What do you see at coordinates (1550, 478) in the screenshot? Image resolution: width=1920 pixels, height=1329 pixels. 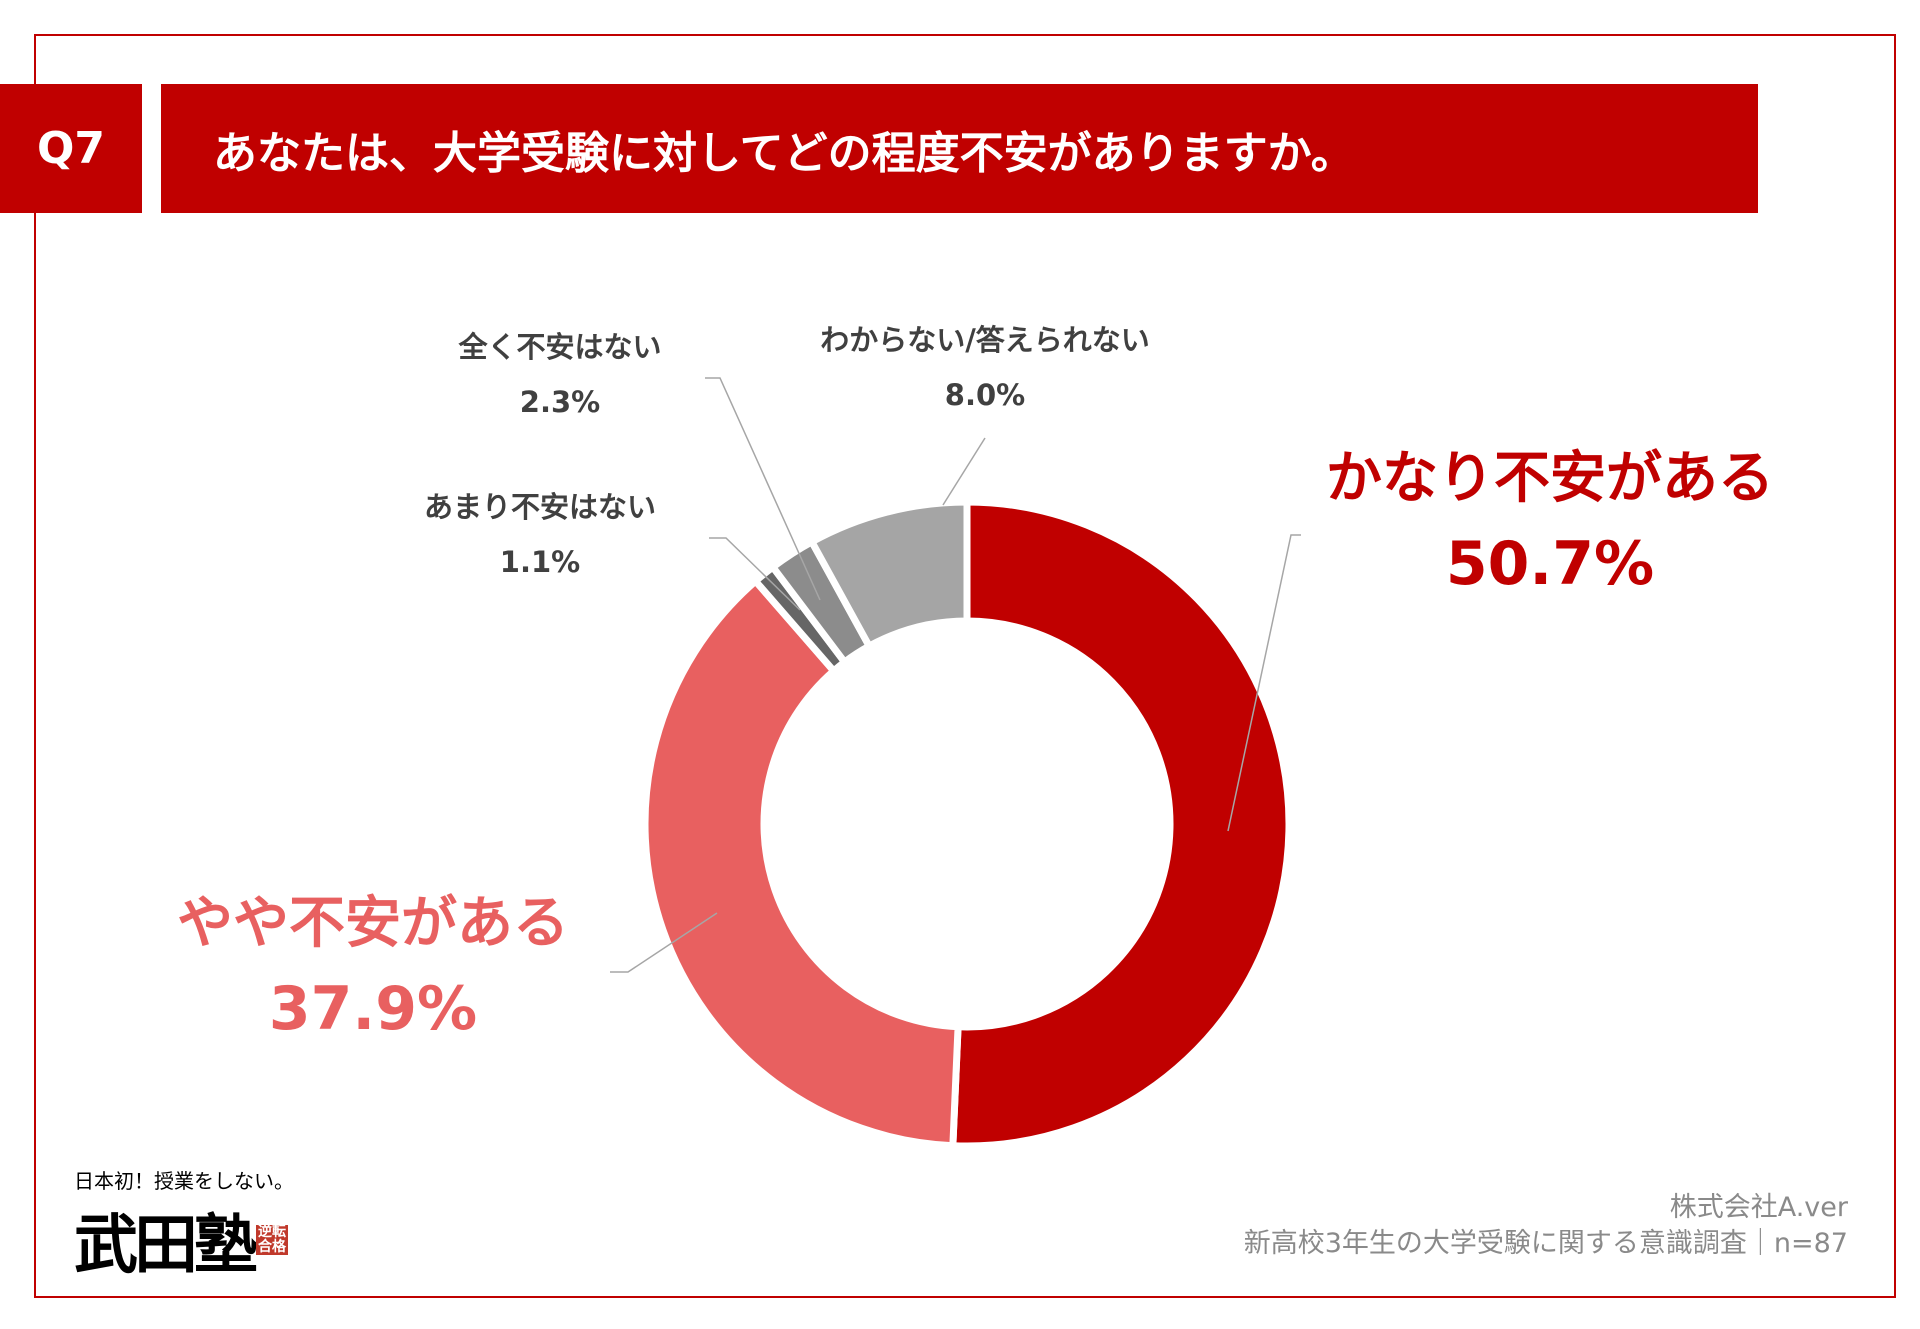 I see `slice-name: かなり不安がある` at bounding box center [1550, 478].